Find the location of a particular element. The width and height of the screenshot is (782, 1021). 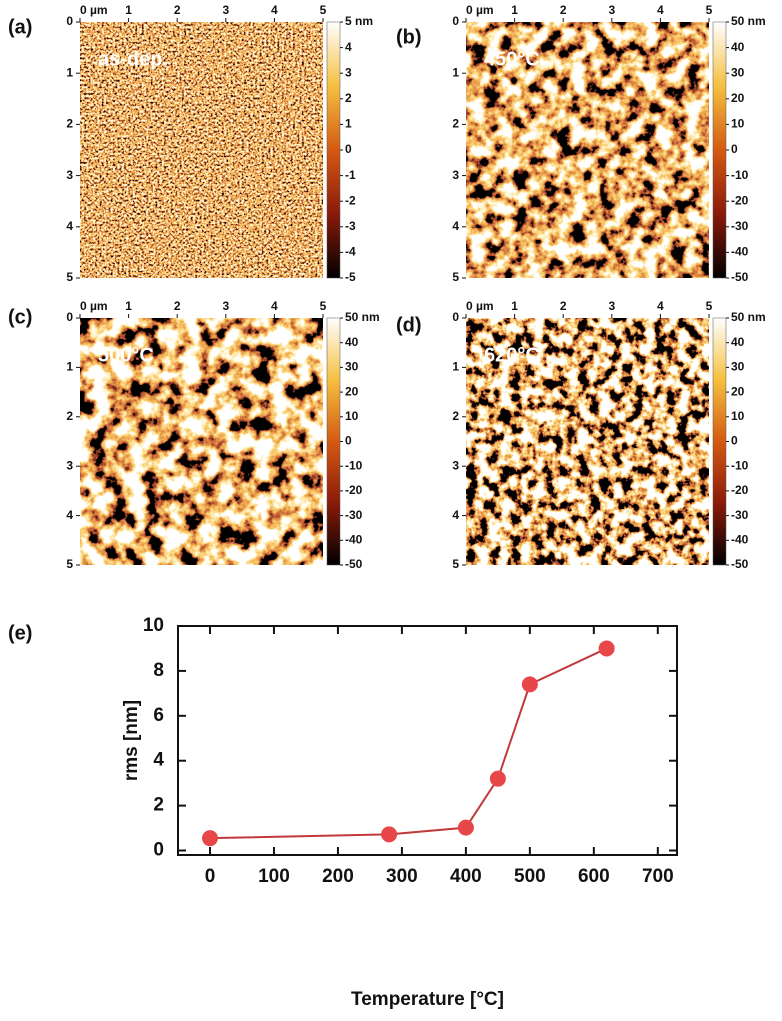

x-tick-label: 500 is located at coordinates (530, 876).